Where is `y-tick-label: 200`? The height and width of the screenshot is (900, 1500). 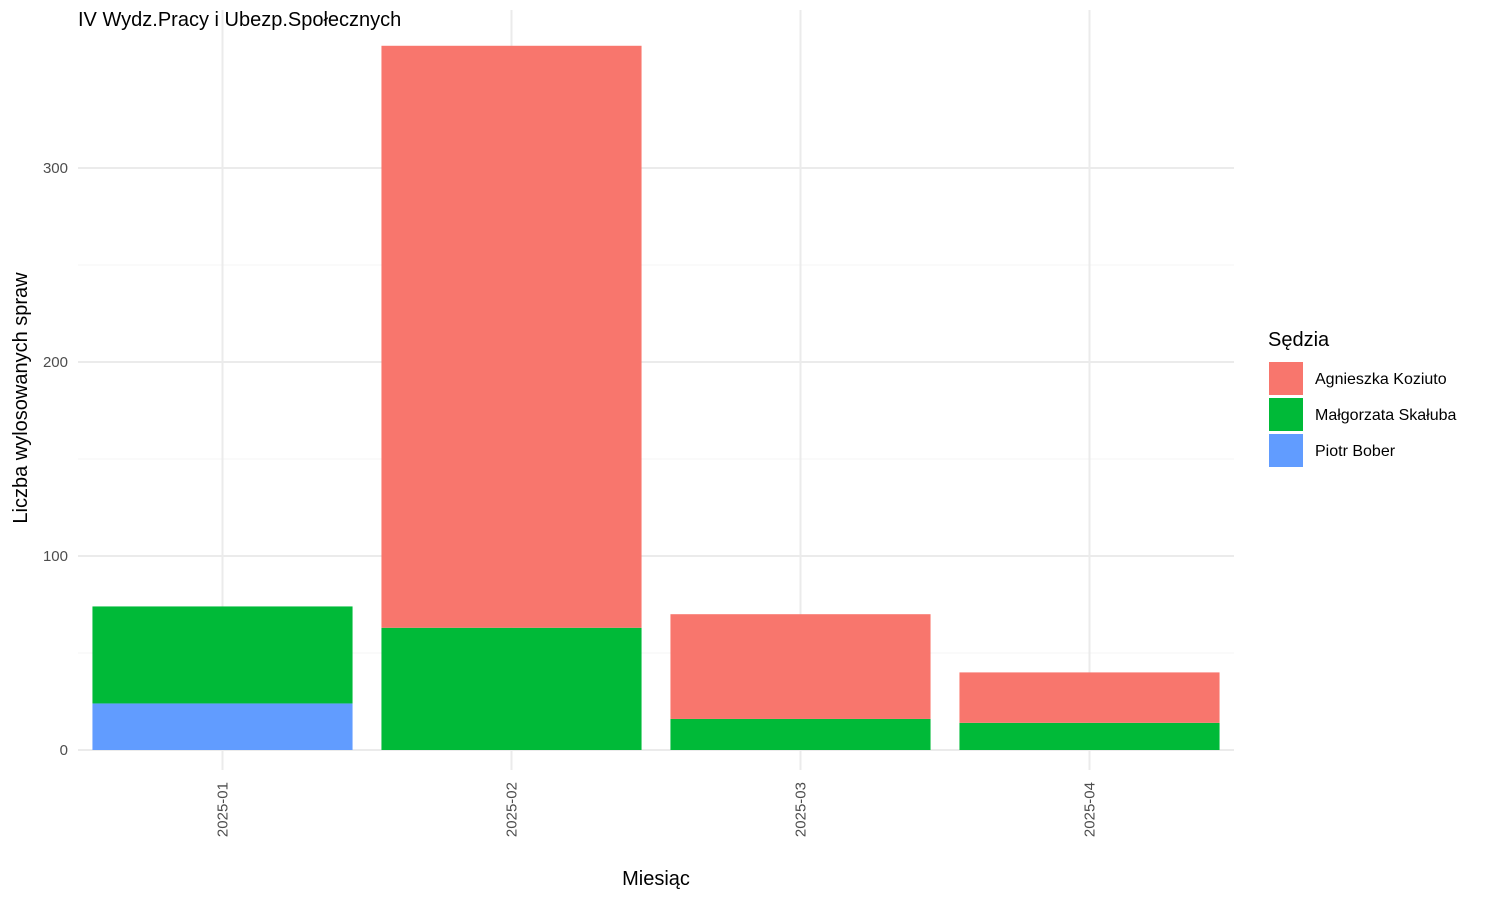
y-tick-label: 200 is located at coordinates (55, 362).